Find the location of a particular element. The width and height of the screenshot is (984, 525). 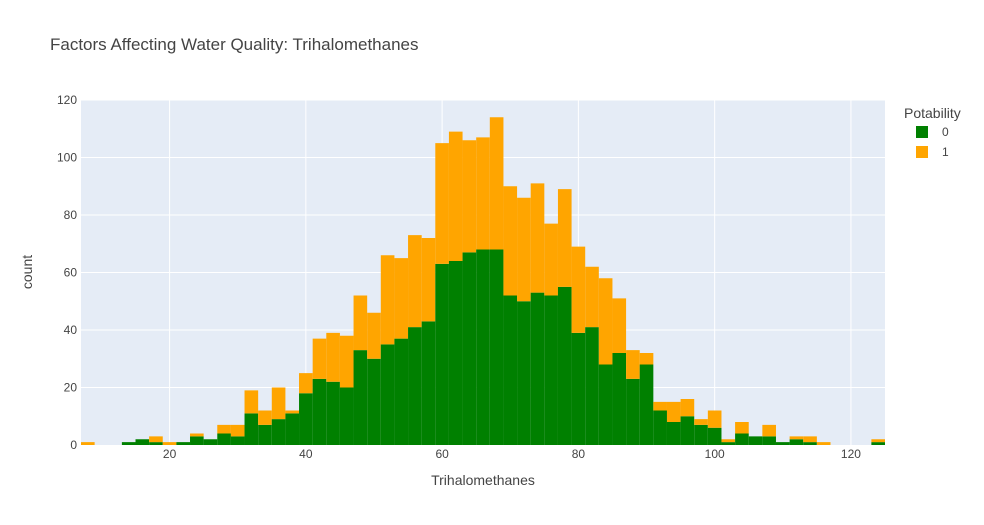

legend-item-1: 1 is located at coordinates (932, 152).